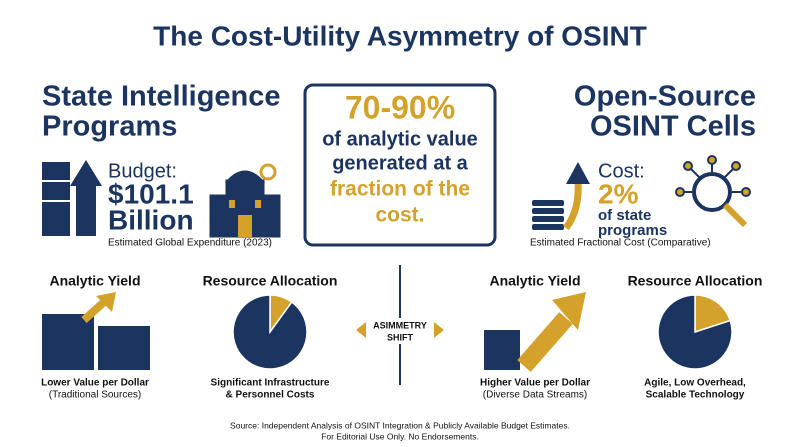 The image size is (800, 447). Describe the element at coordinates (673, 127) in the screenshot. I see `right-heading: OSINT Cells` at that location.